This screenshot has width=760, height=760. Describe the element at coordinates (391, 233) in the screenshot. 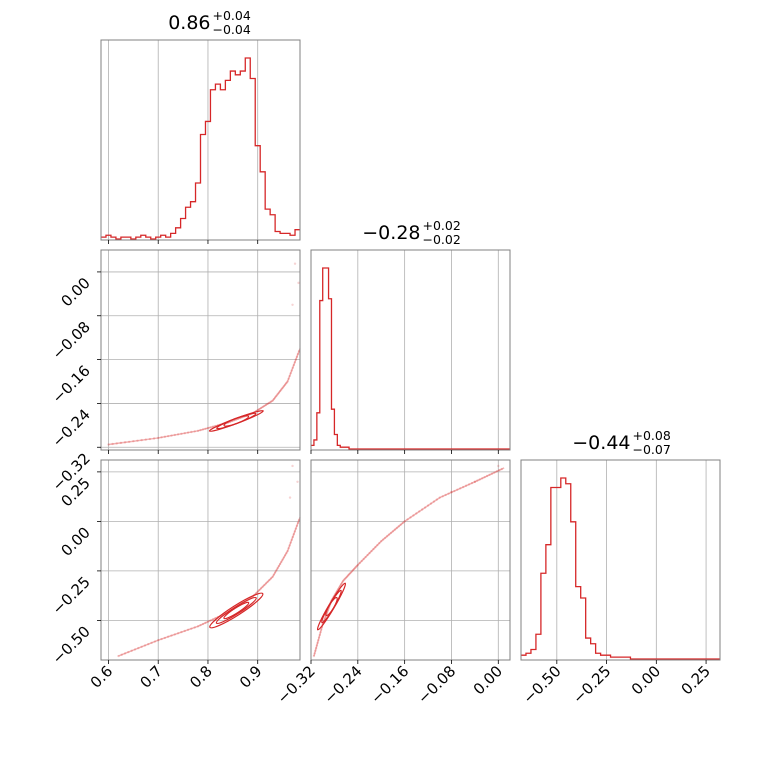

I see `param-title-median: −0.28` at that location.